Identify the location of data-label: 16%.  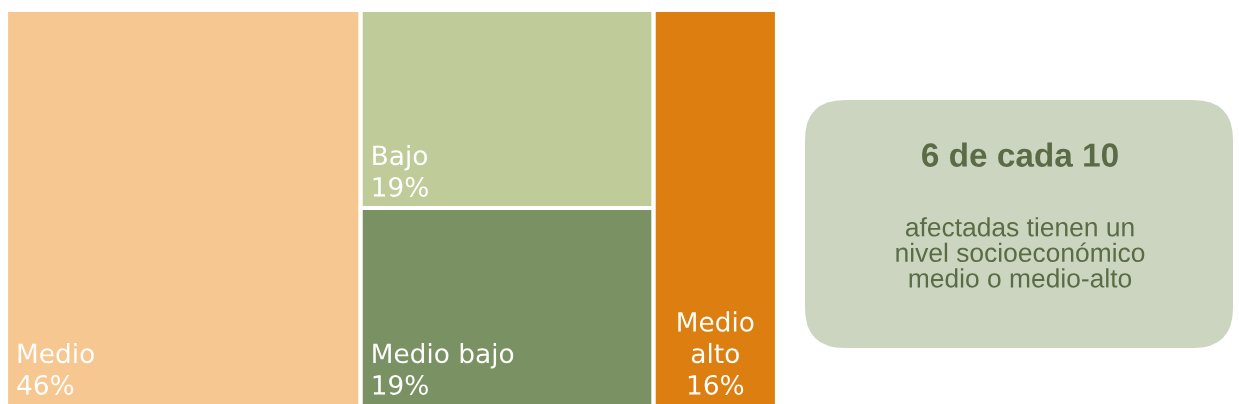
(716, 384).